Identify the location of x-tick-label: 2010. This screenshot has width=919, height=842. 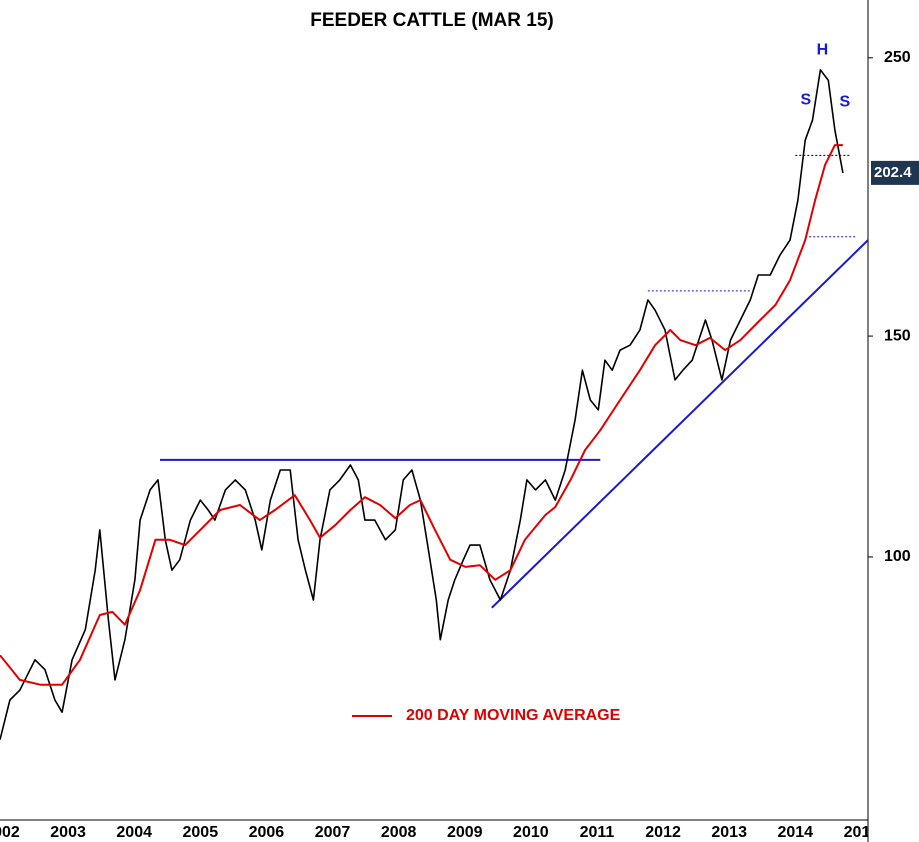
(531, 832).